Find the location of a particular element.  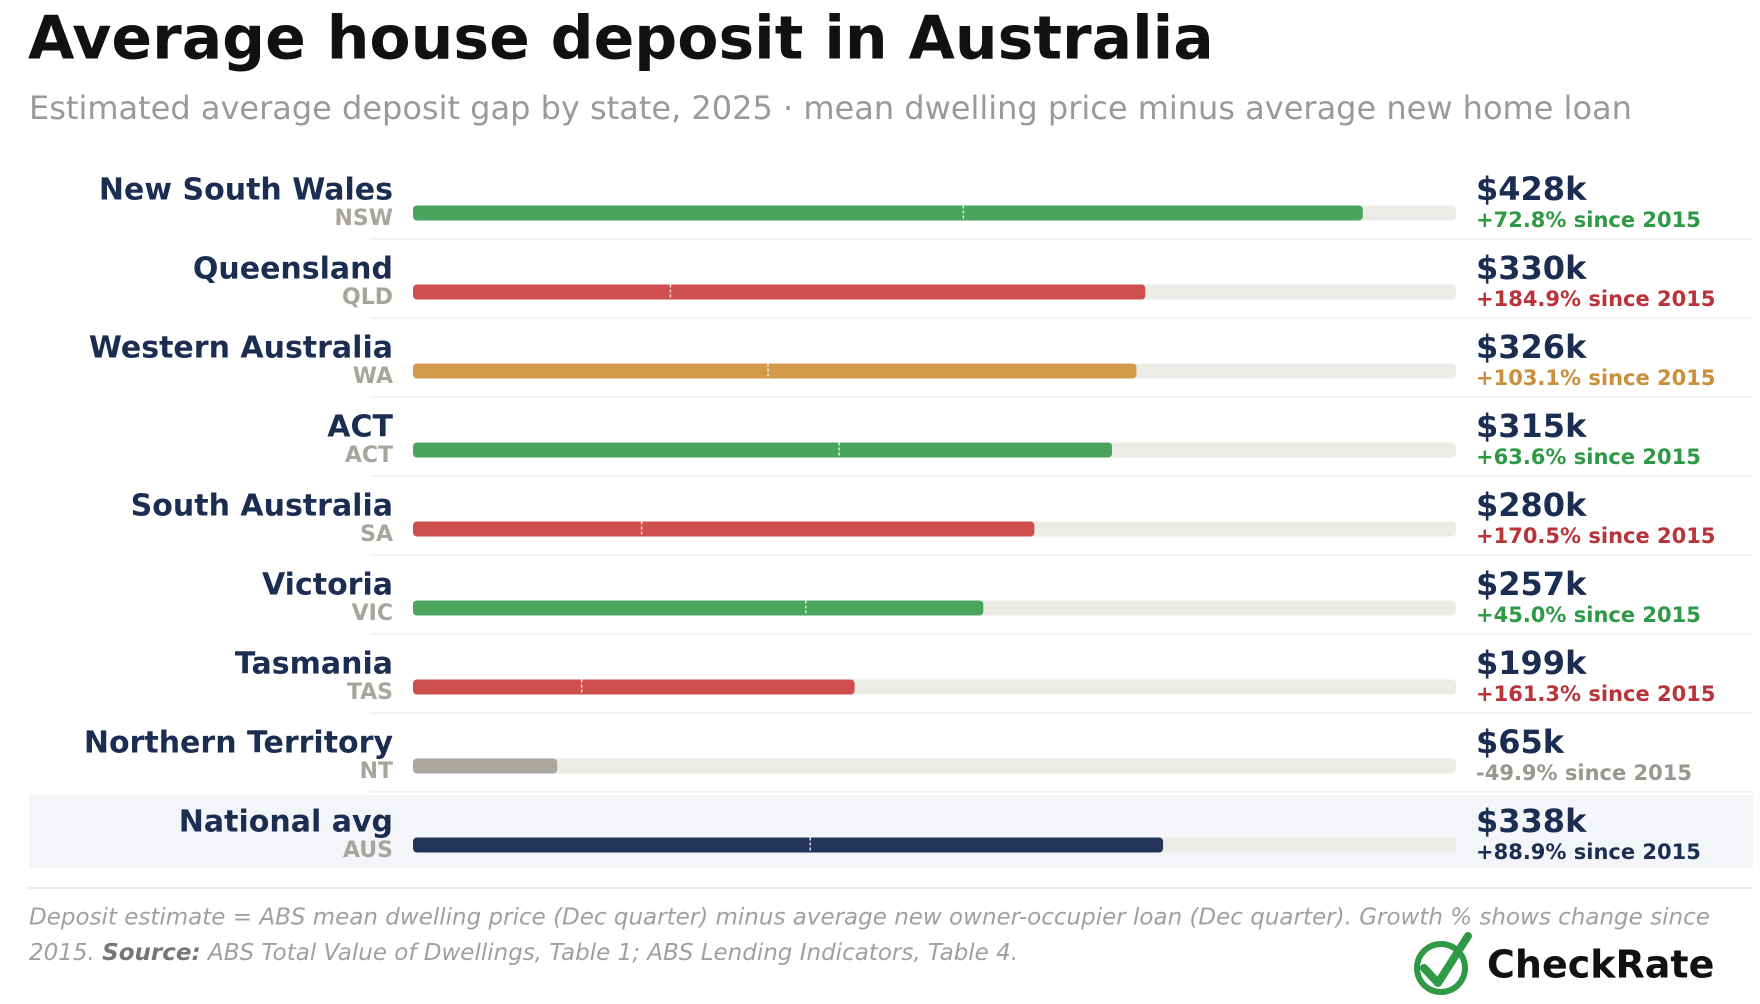

growth-label: +170.5% since 2015 is located at coordinates (1595, 536).